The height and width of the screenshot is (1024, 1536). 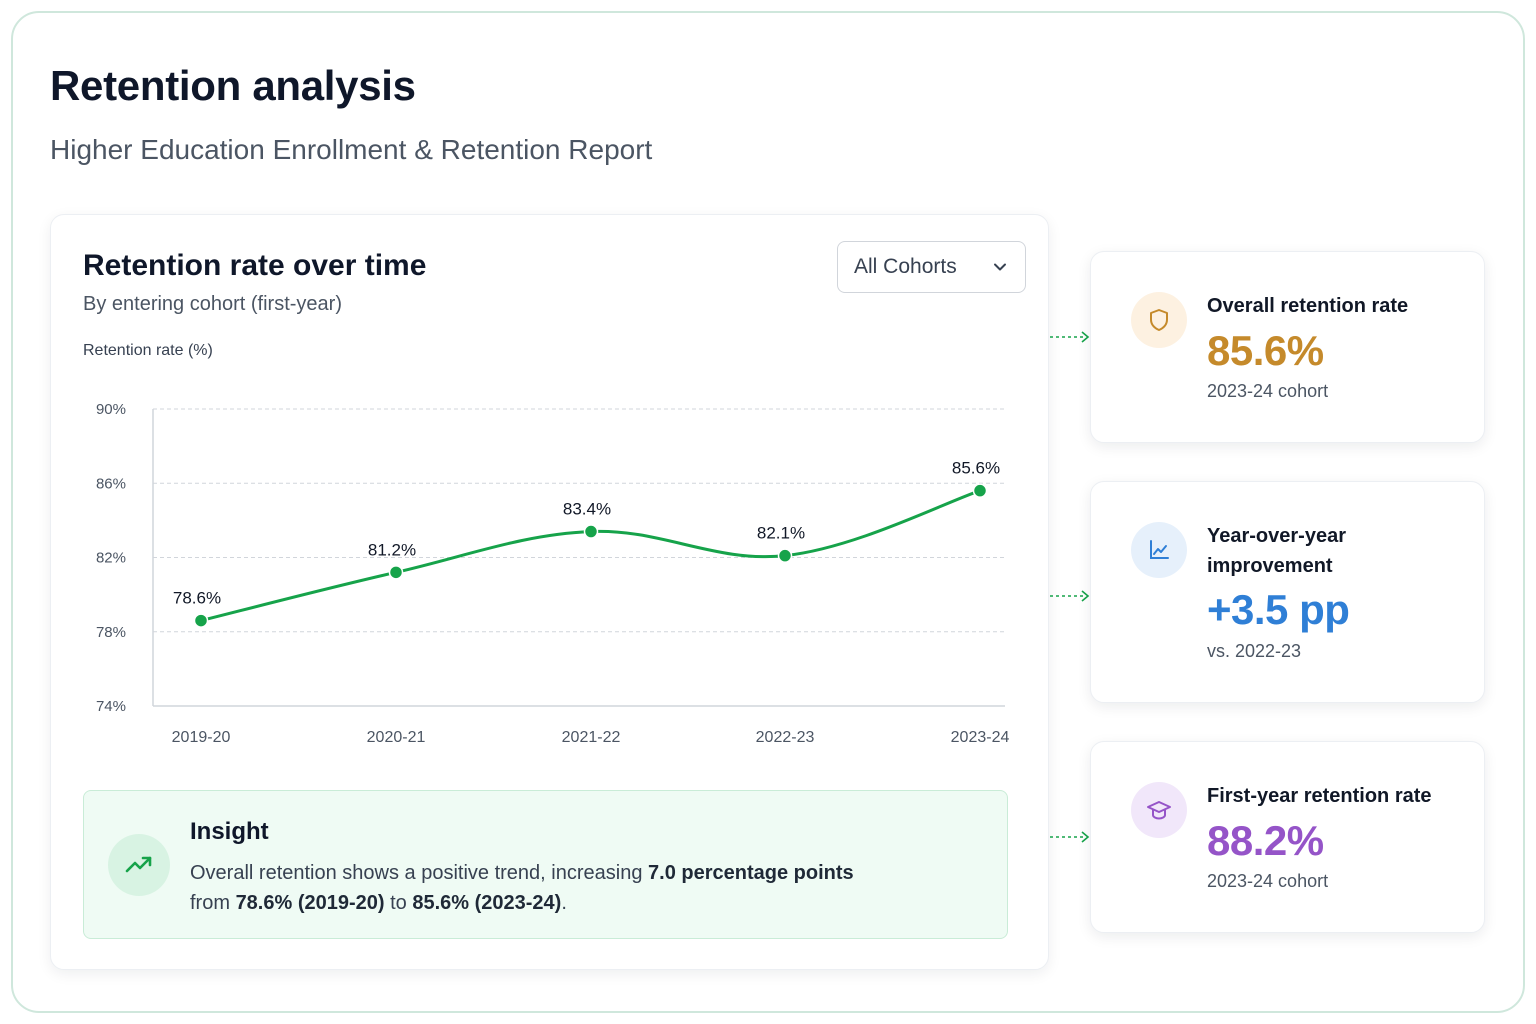 What do you see at coordinates (905, 266) in the screenshot?
I see `cohort-dropdown-value: All Cohorts` at bounding box center [905, 266].